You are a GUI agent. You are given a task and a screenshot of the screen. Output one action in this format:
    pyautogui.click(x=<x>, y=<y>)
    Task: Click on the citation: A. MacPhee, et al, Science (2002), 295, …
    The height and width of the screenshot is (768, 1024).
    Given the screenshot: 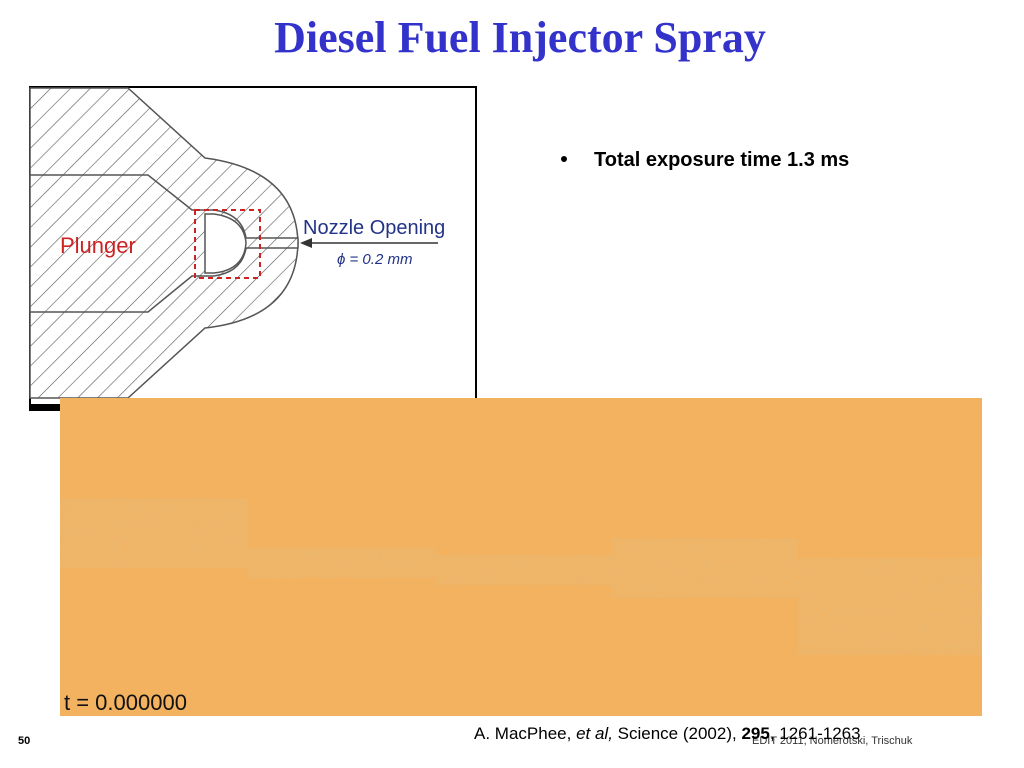 What is the action you would take?
    pyautogui.click(x=667, y=733)
    